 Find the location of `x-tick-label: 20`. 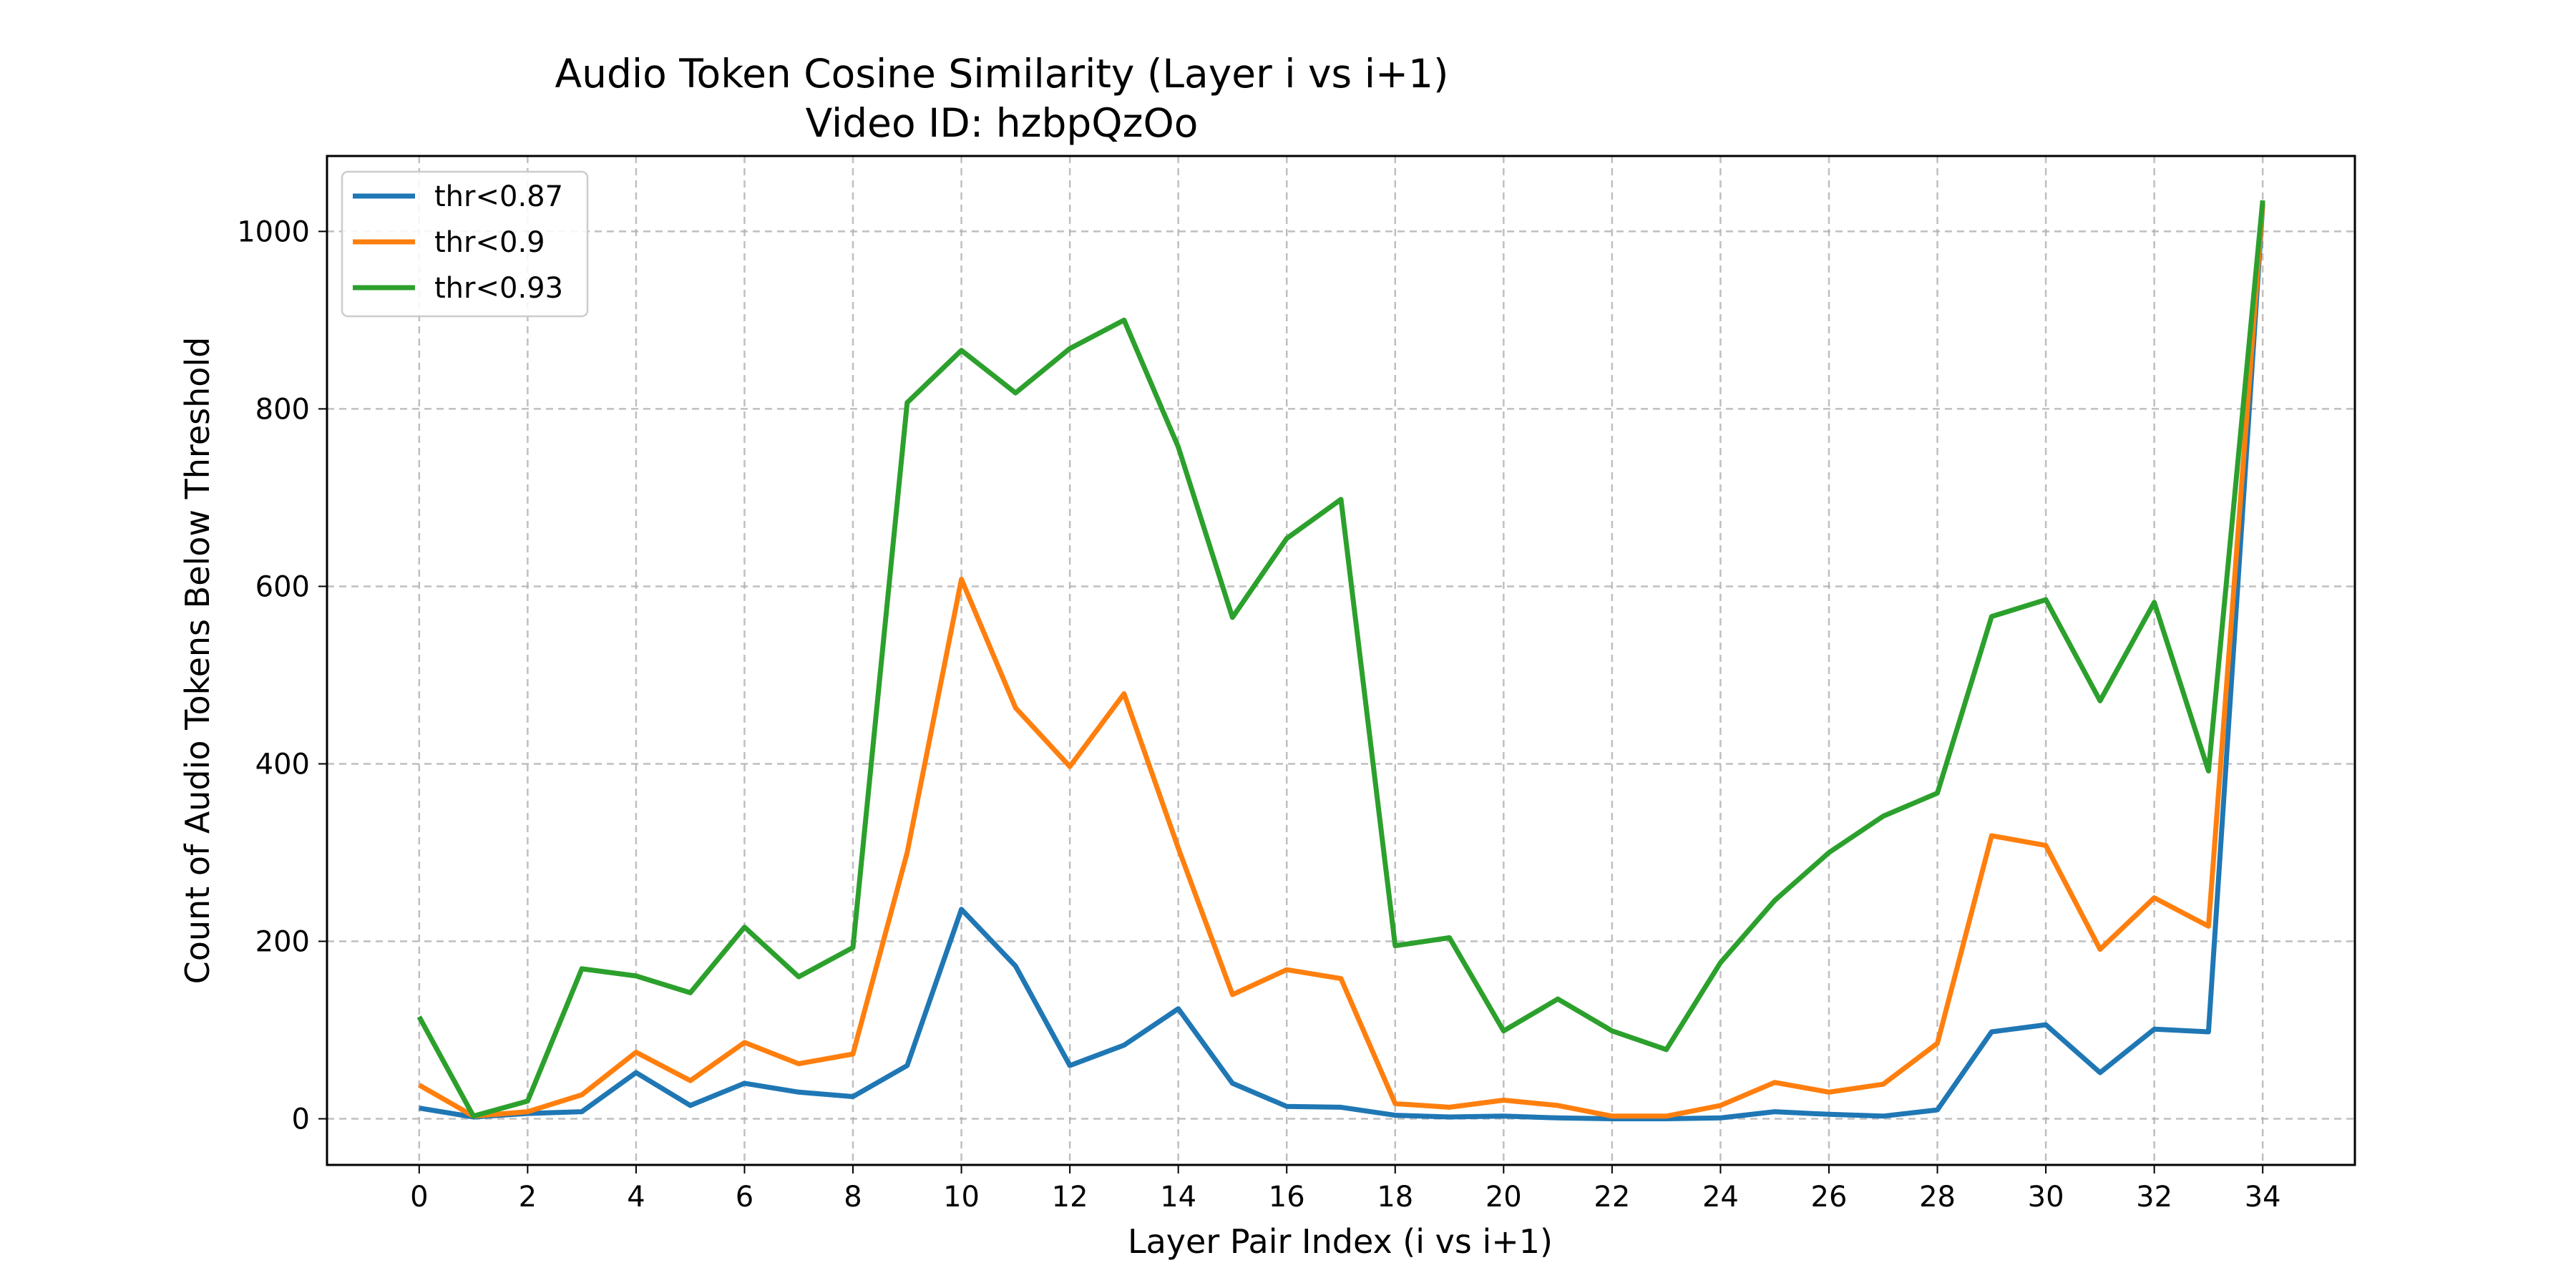

x-tick-label: 20 is located at coordinates (1503, 1197).